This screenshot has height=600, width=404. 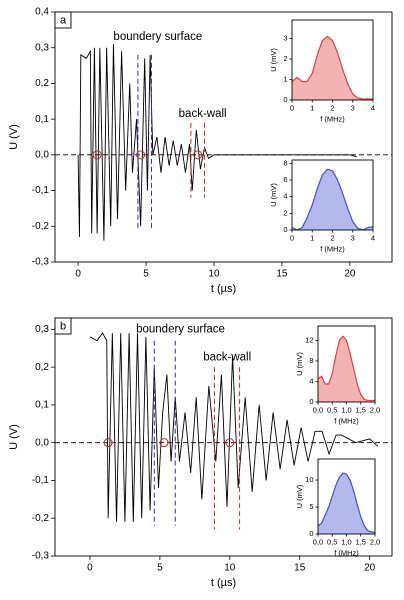 I want to click on y-tick-label: 5, so click(x=311, y=506).